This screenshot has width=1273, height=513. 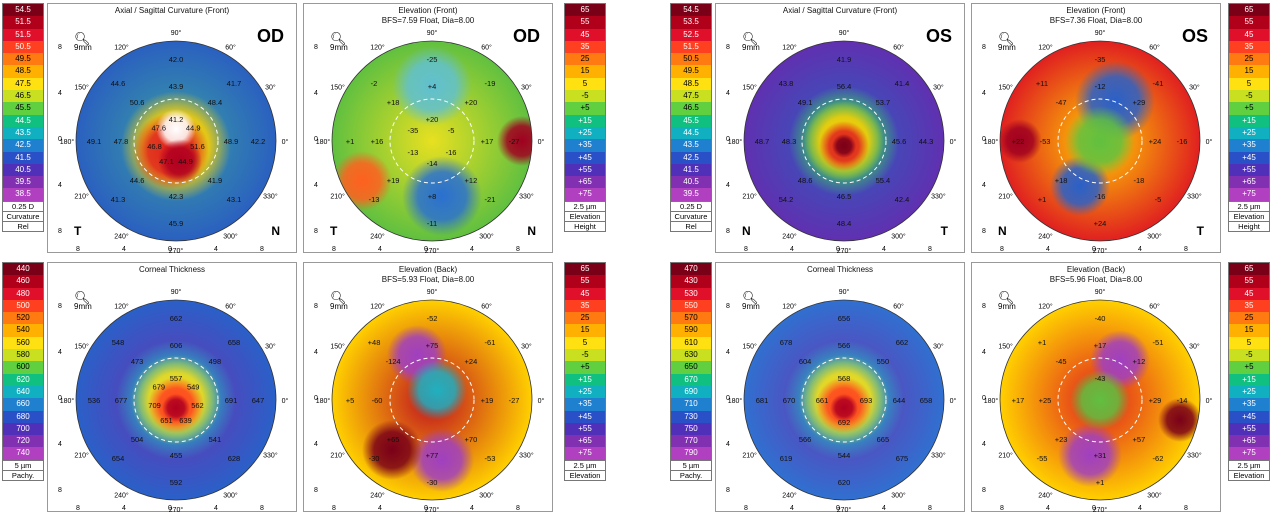 I want to click on map-reading: -5, so click(x=451, y=130).